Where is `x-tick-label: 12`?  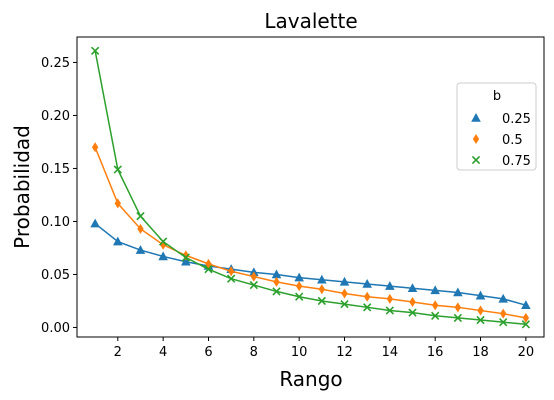
x-tick-label: 12 is located at coordinates (344, 352).